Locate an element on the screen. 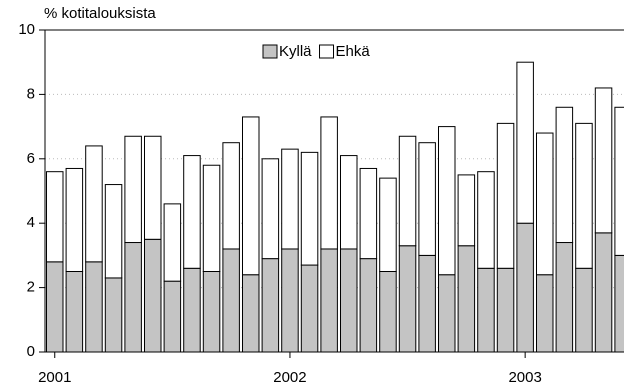 This screenshot has height=389, width=624. y-tick-label: 4 is located at coordinates (31, 222).